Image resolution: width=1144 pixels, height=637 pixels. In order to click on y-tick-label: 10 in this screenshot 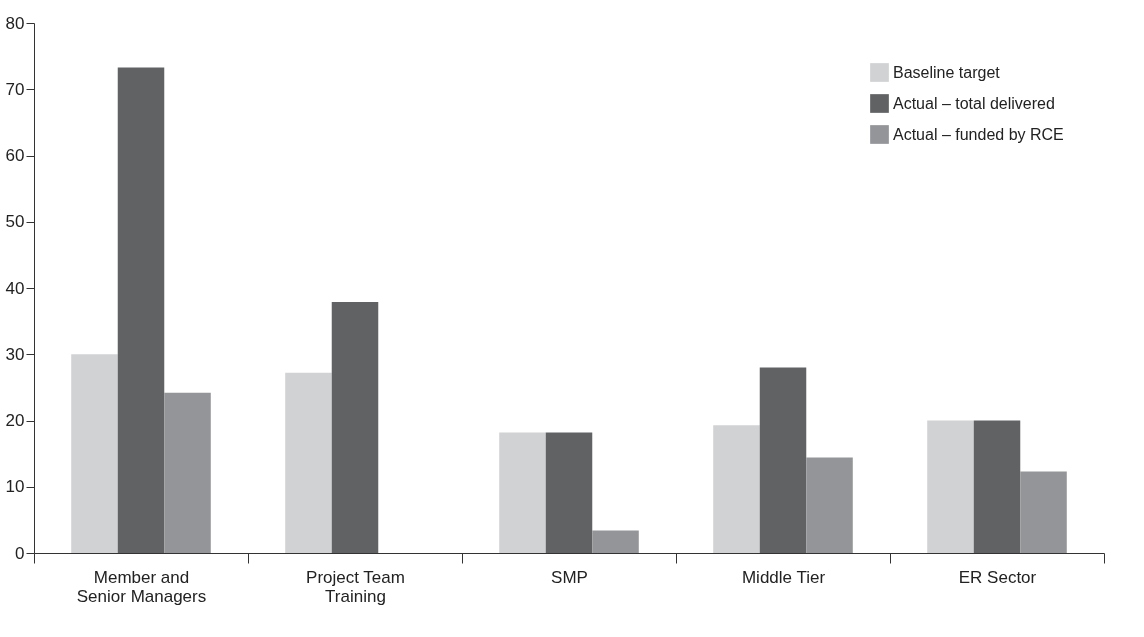, I will do `click(15, 487)`.